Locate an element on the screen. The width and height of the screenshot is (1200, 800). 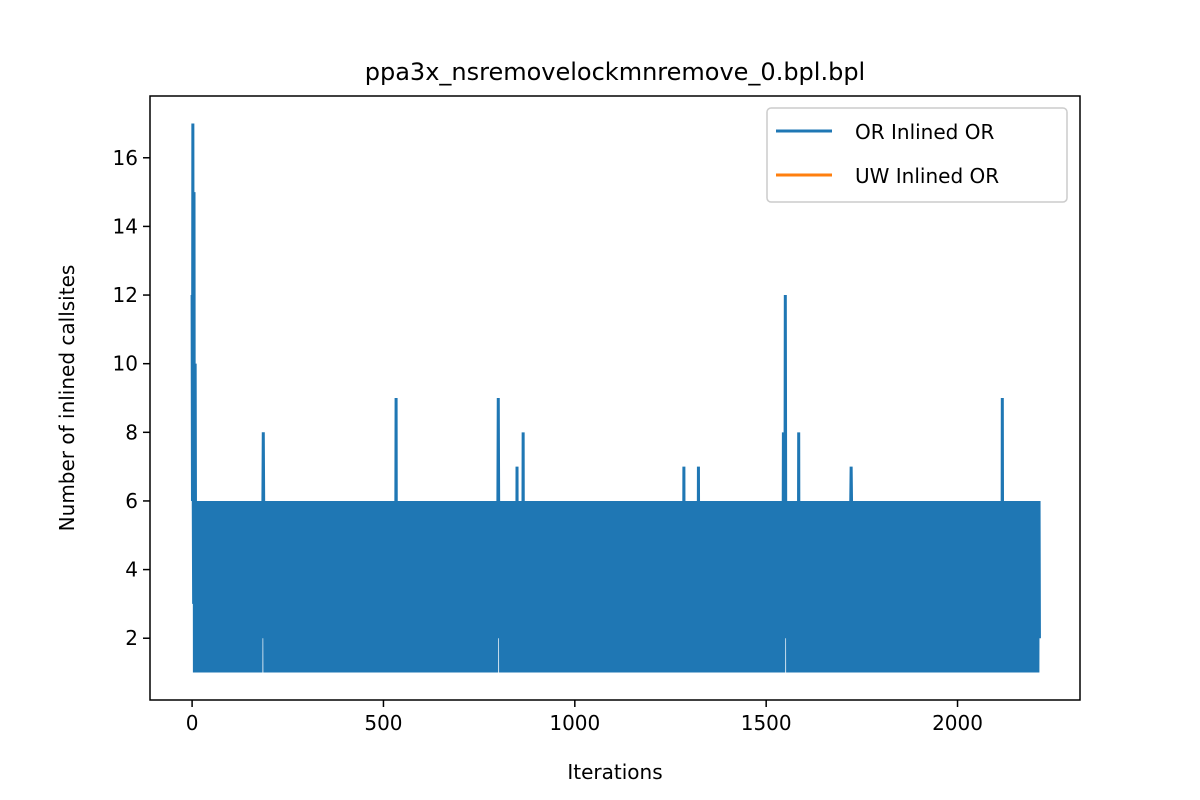
y-tick-label: 12 is located at coordinates (125, 295).